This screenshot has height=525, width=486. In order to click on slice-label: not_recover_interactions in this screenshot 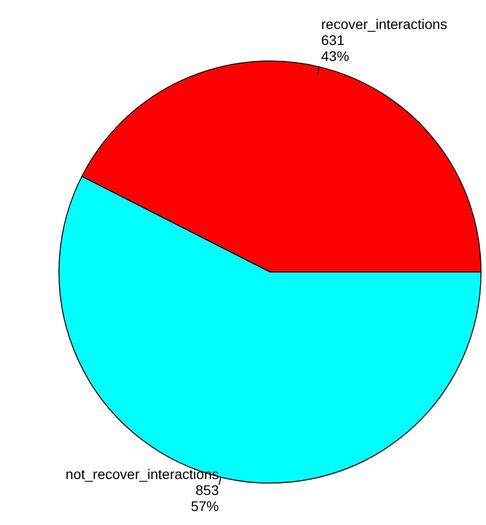, I will do `click(142, 474)`.